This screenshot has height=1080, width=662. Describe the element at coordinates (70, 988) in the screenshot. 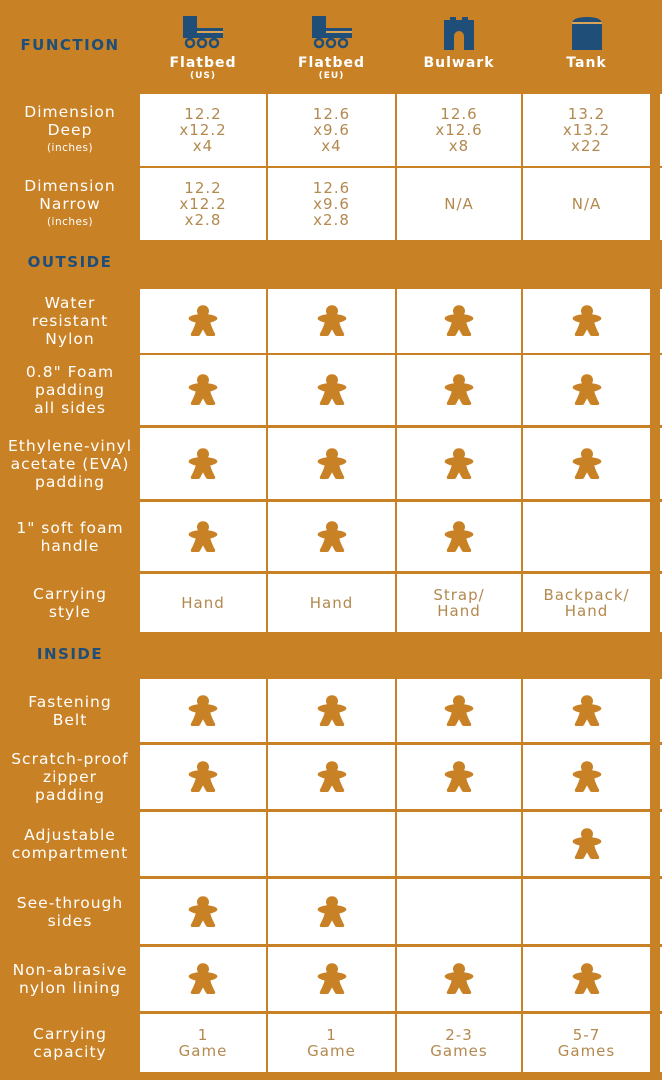

I see `row-label-line: nylon lining` at that location.